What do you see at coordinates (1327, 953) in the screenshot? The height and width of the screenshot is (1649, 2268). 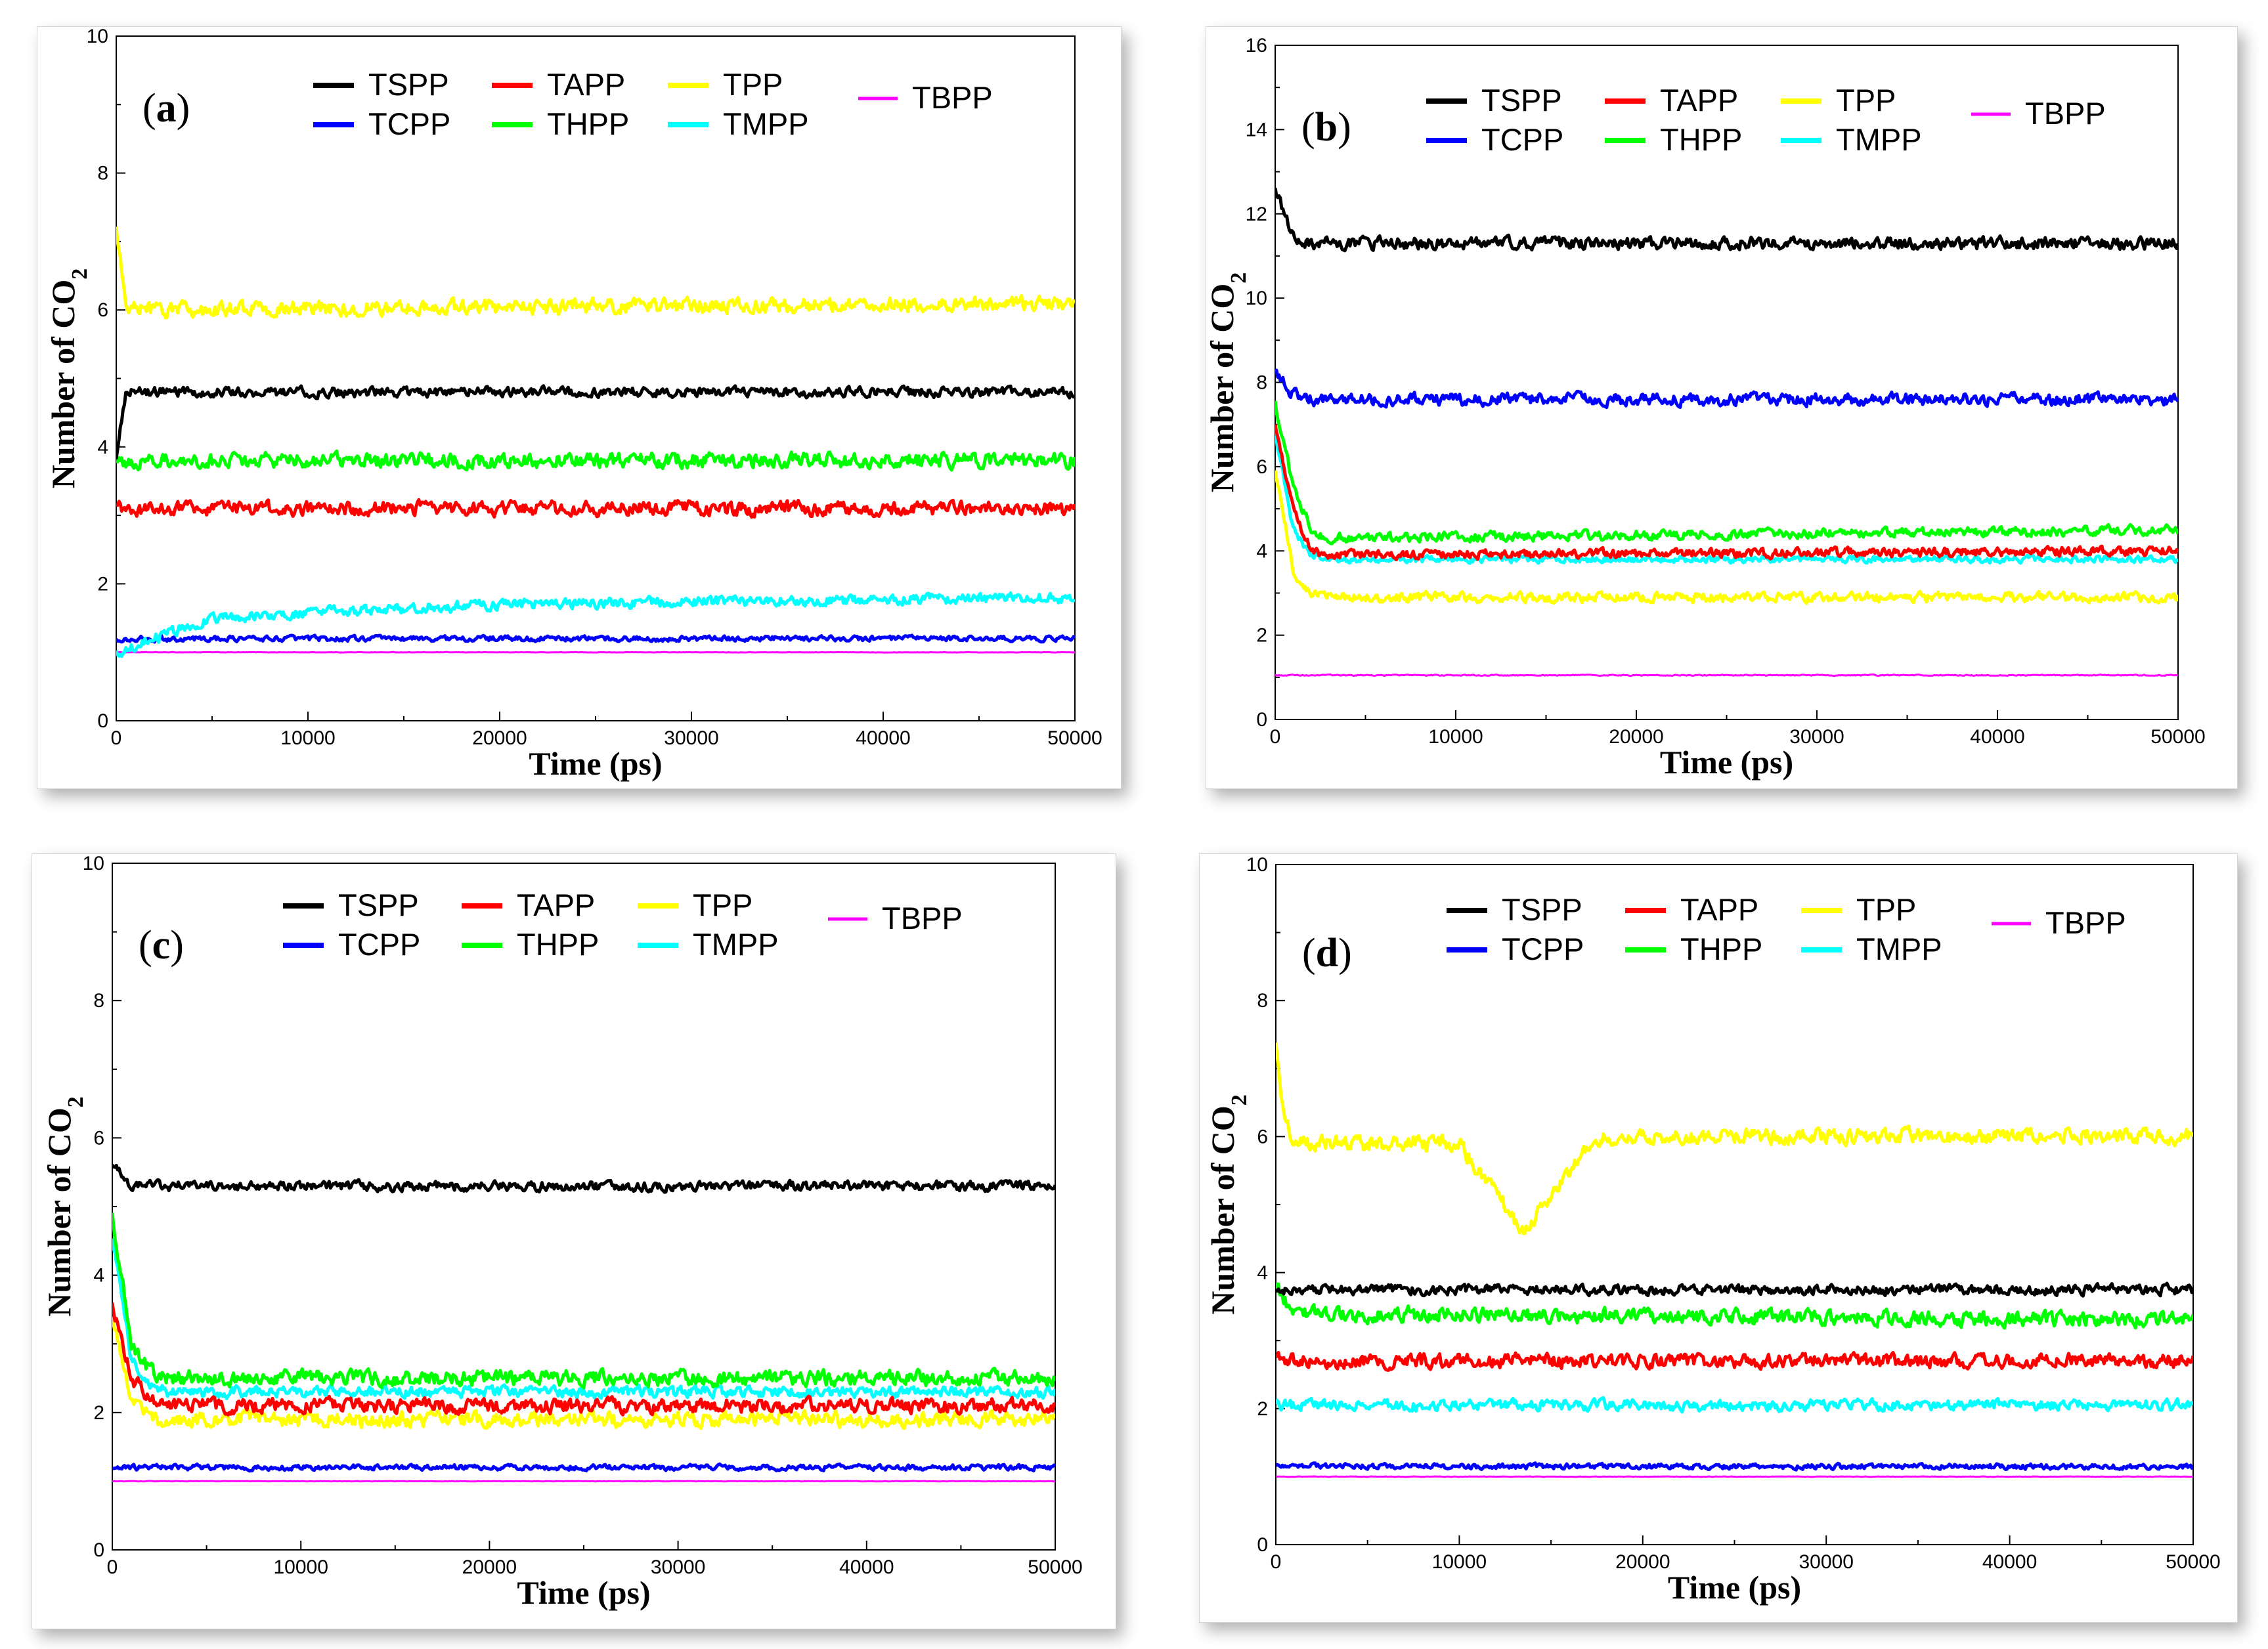 I see `panel-label: (d)` at bounding box center [1327, 953].